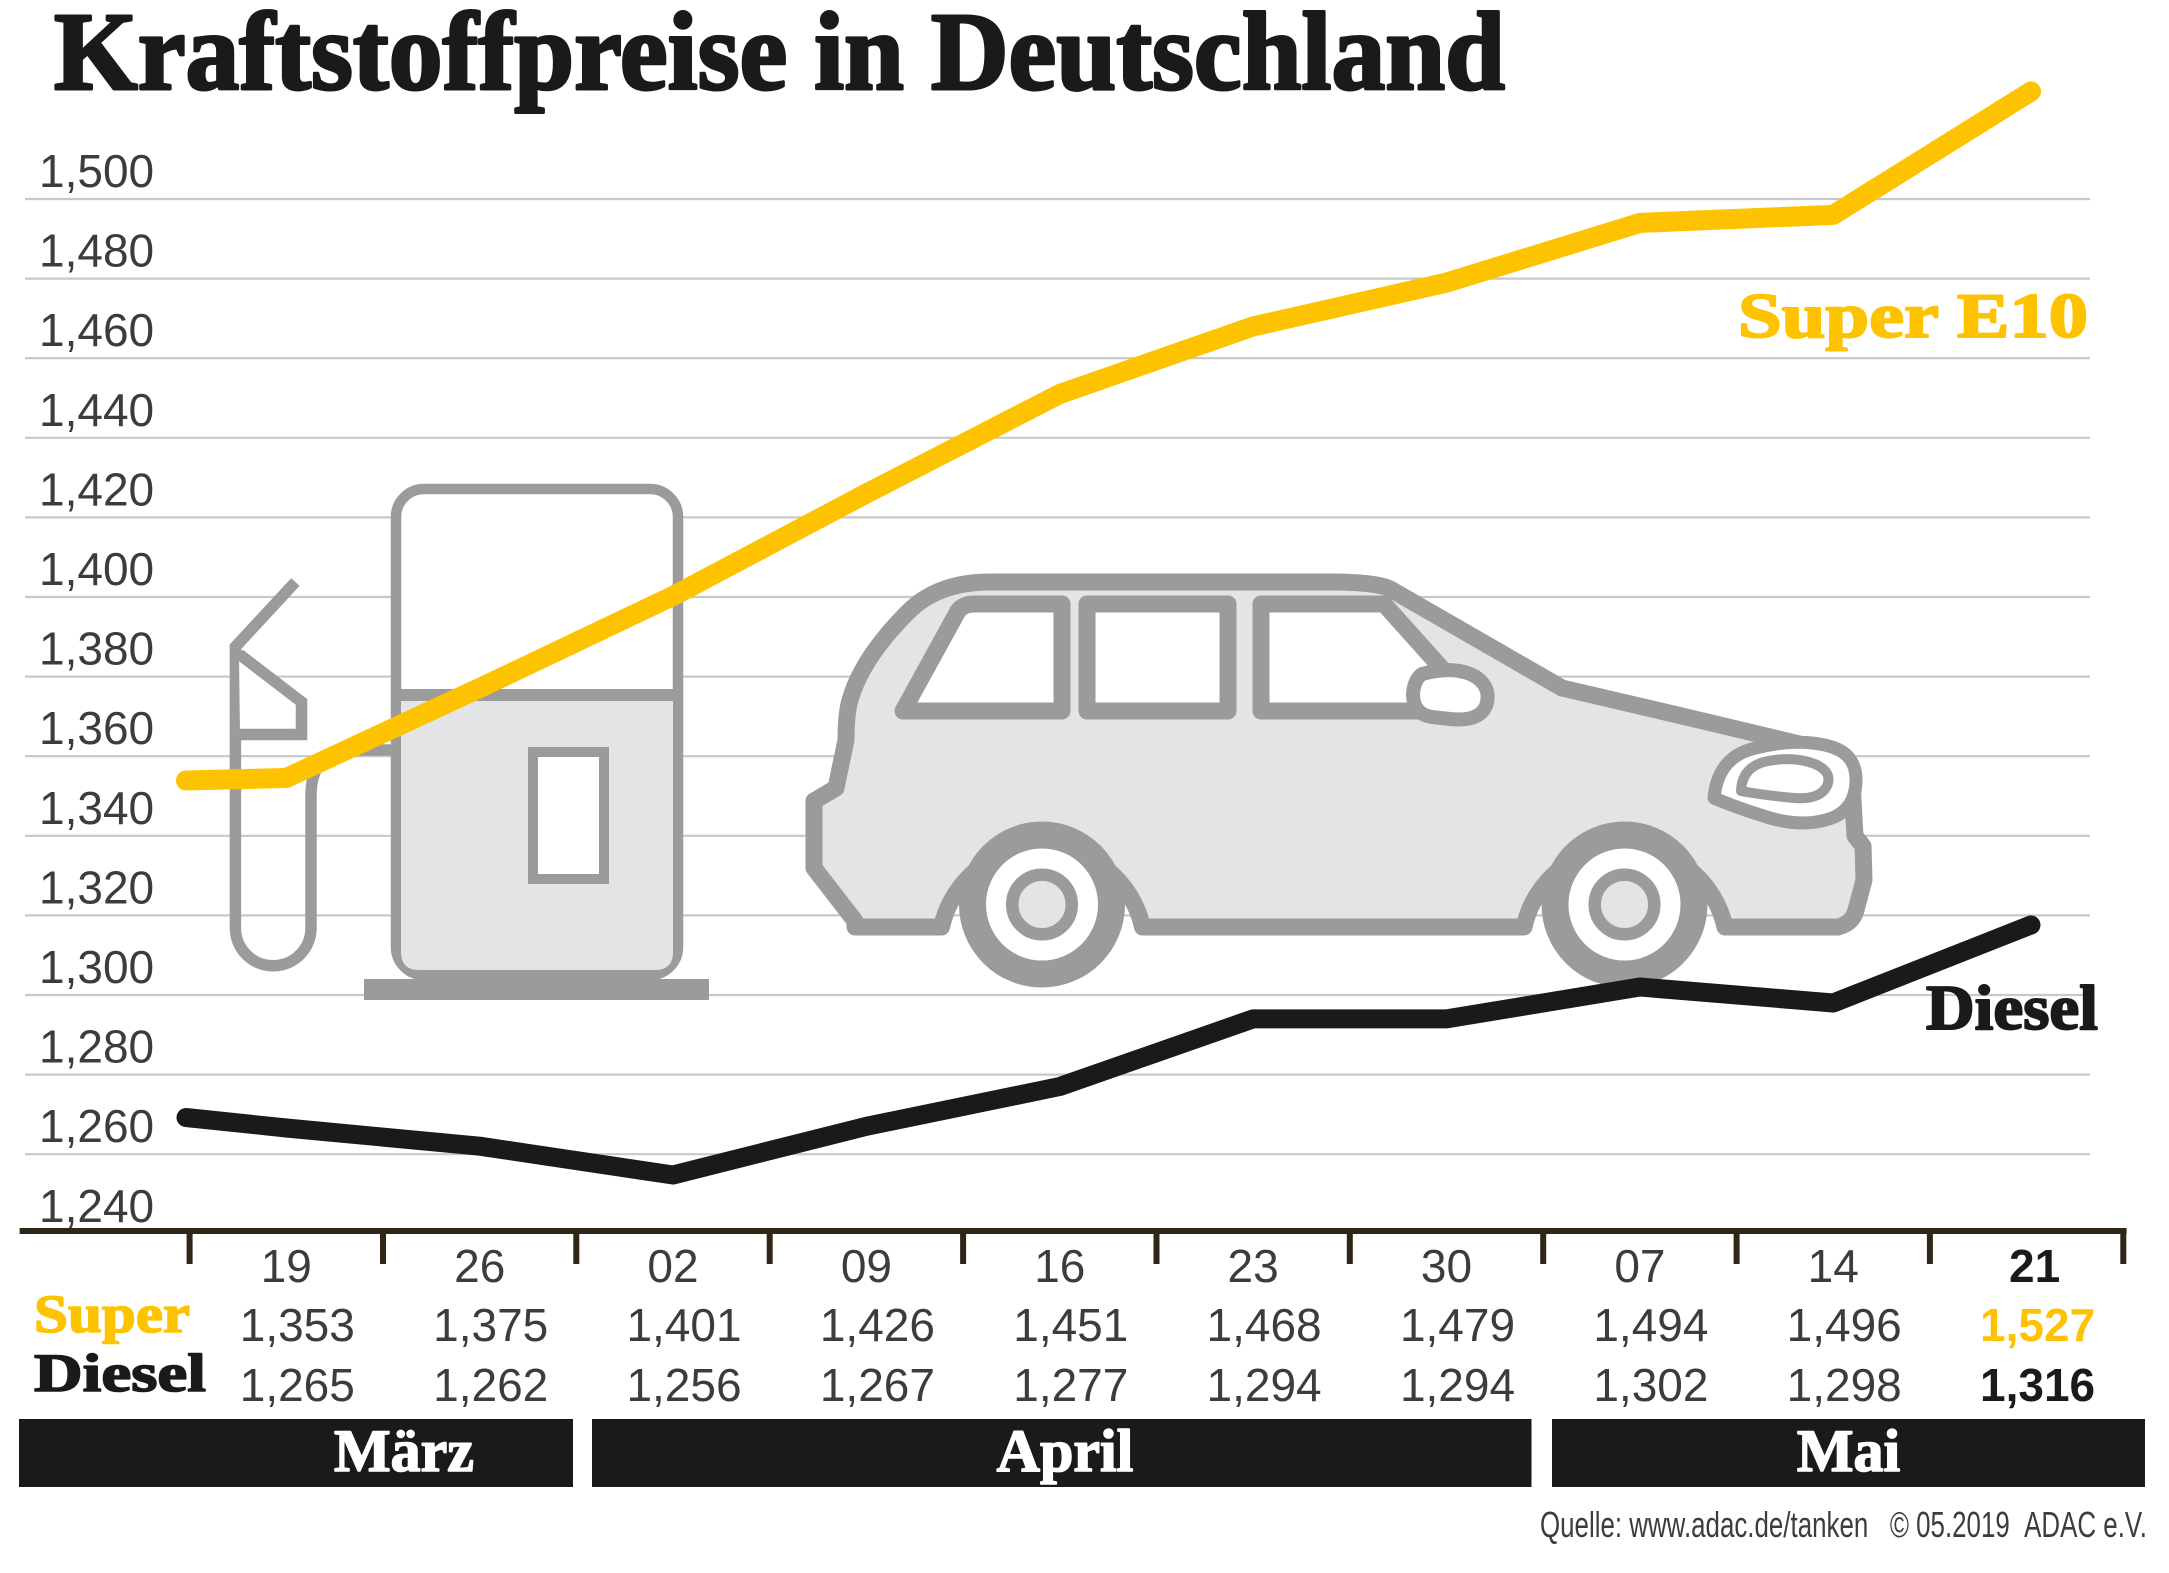  What do you see at coordinates (112, 1314) in the screenshot?
I see `svg-text: Super` at bounding box center [112, 1314].